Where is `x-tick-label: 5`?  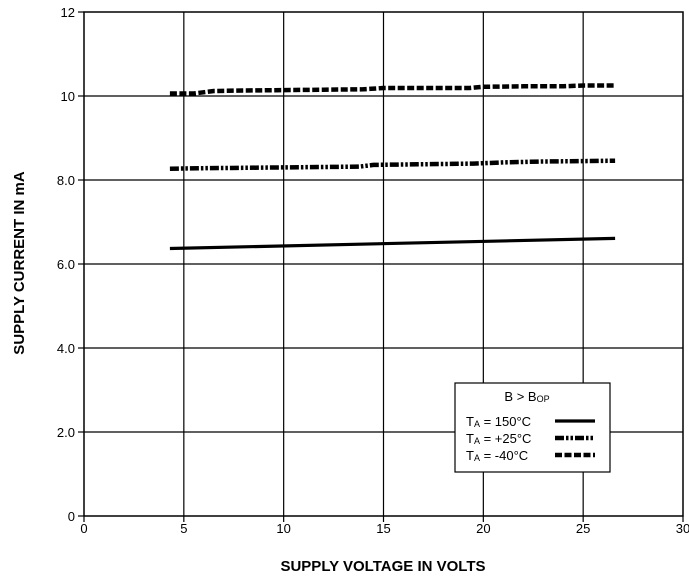 x-tick-label: 5 is located at coordinates (183, 528).